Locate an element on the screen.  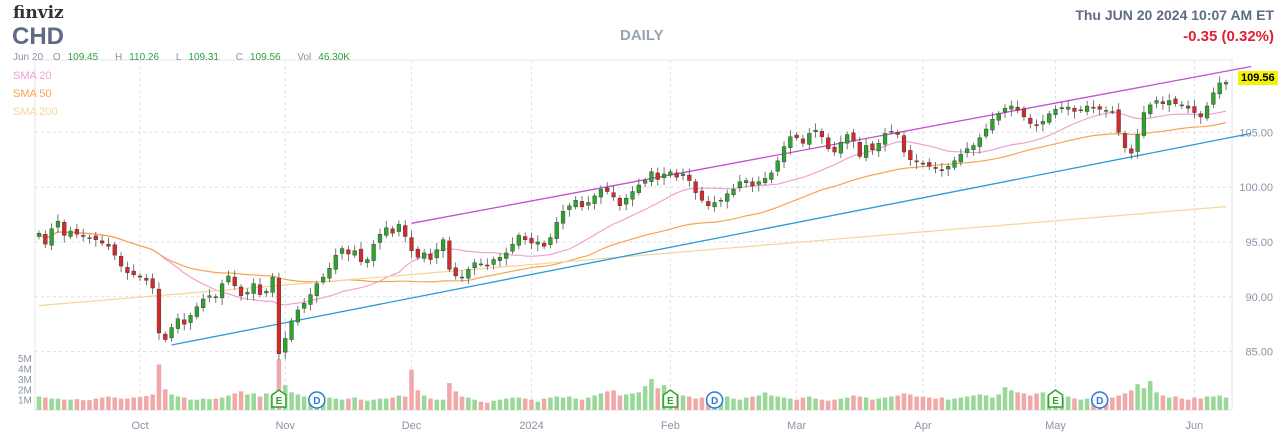
ticker-symbol: CHD is located at coordinates (38, 36).